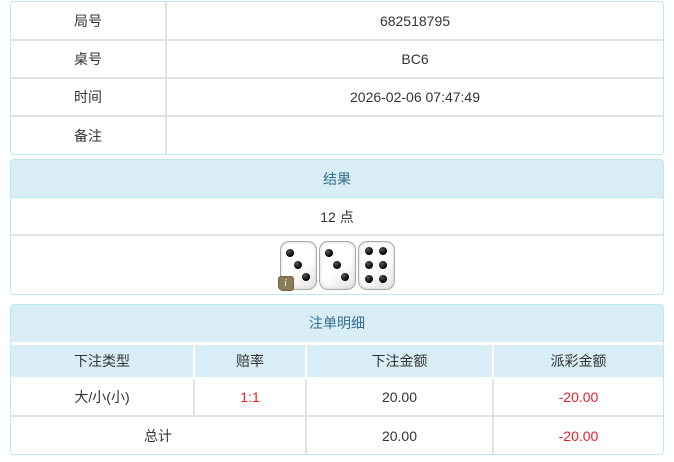 This screenshot has width=674, height=462. What do you see at coordinates (89, 21) in the screenshot?
I see `round-id-label: 局号` at bounding box center [89, 21].